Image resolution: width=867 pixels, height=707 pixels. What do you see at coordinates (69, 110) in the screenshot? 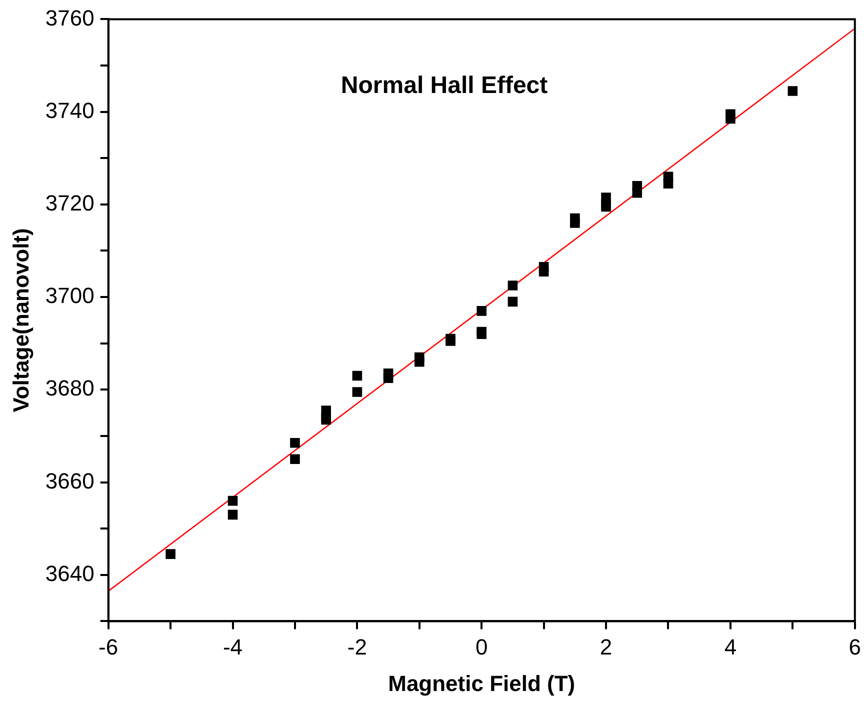
I see `y-tick-label: 3740` at bounding box center [69, 110].